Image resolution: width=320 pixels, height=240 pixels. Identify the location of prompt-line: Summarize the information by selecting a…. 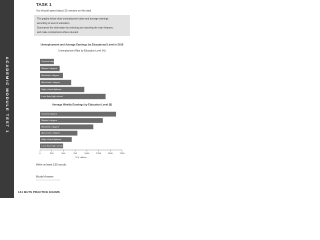
(75, 28).